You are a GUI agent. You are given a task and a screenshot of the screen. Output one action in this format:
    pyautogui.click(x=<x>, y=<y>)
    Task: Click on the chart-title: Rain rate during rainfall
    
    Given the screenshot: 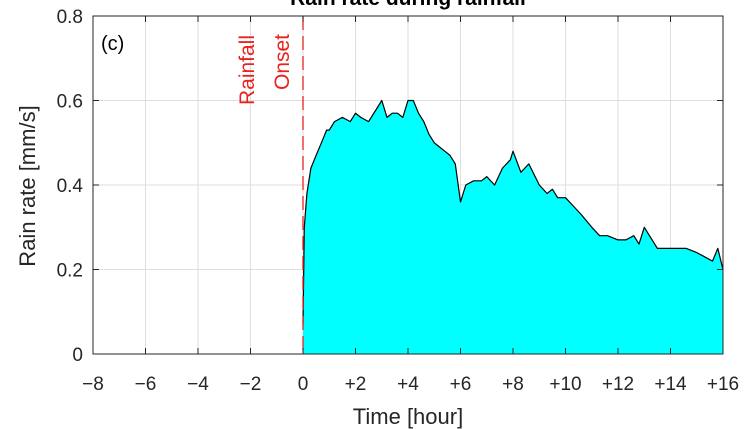 What is the action you would take?
    pyautogui.click(x=408, y=5)
    